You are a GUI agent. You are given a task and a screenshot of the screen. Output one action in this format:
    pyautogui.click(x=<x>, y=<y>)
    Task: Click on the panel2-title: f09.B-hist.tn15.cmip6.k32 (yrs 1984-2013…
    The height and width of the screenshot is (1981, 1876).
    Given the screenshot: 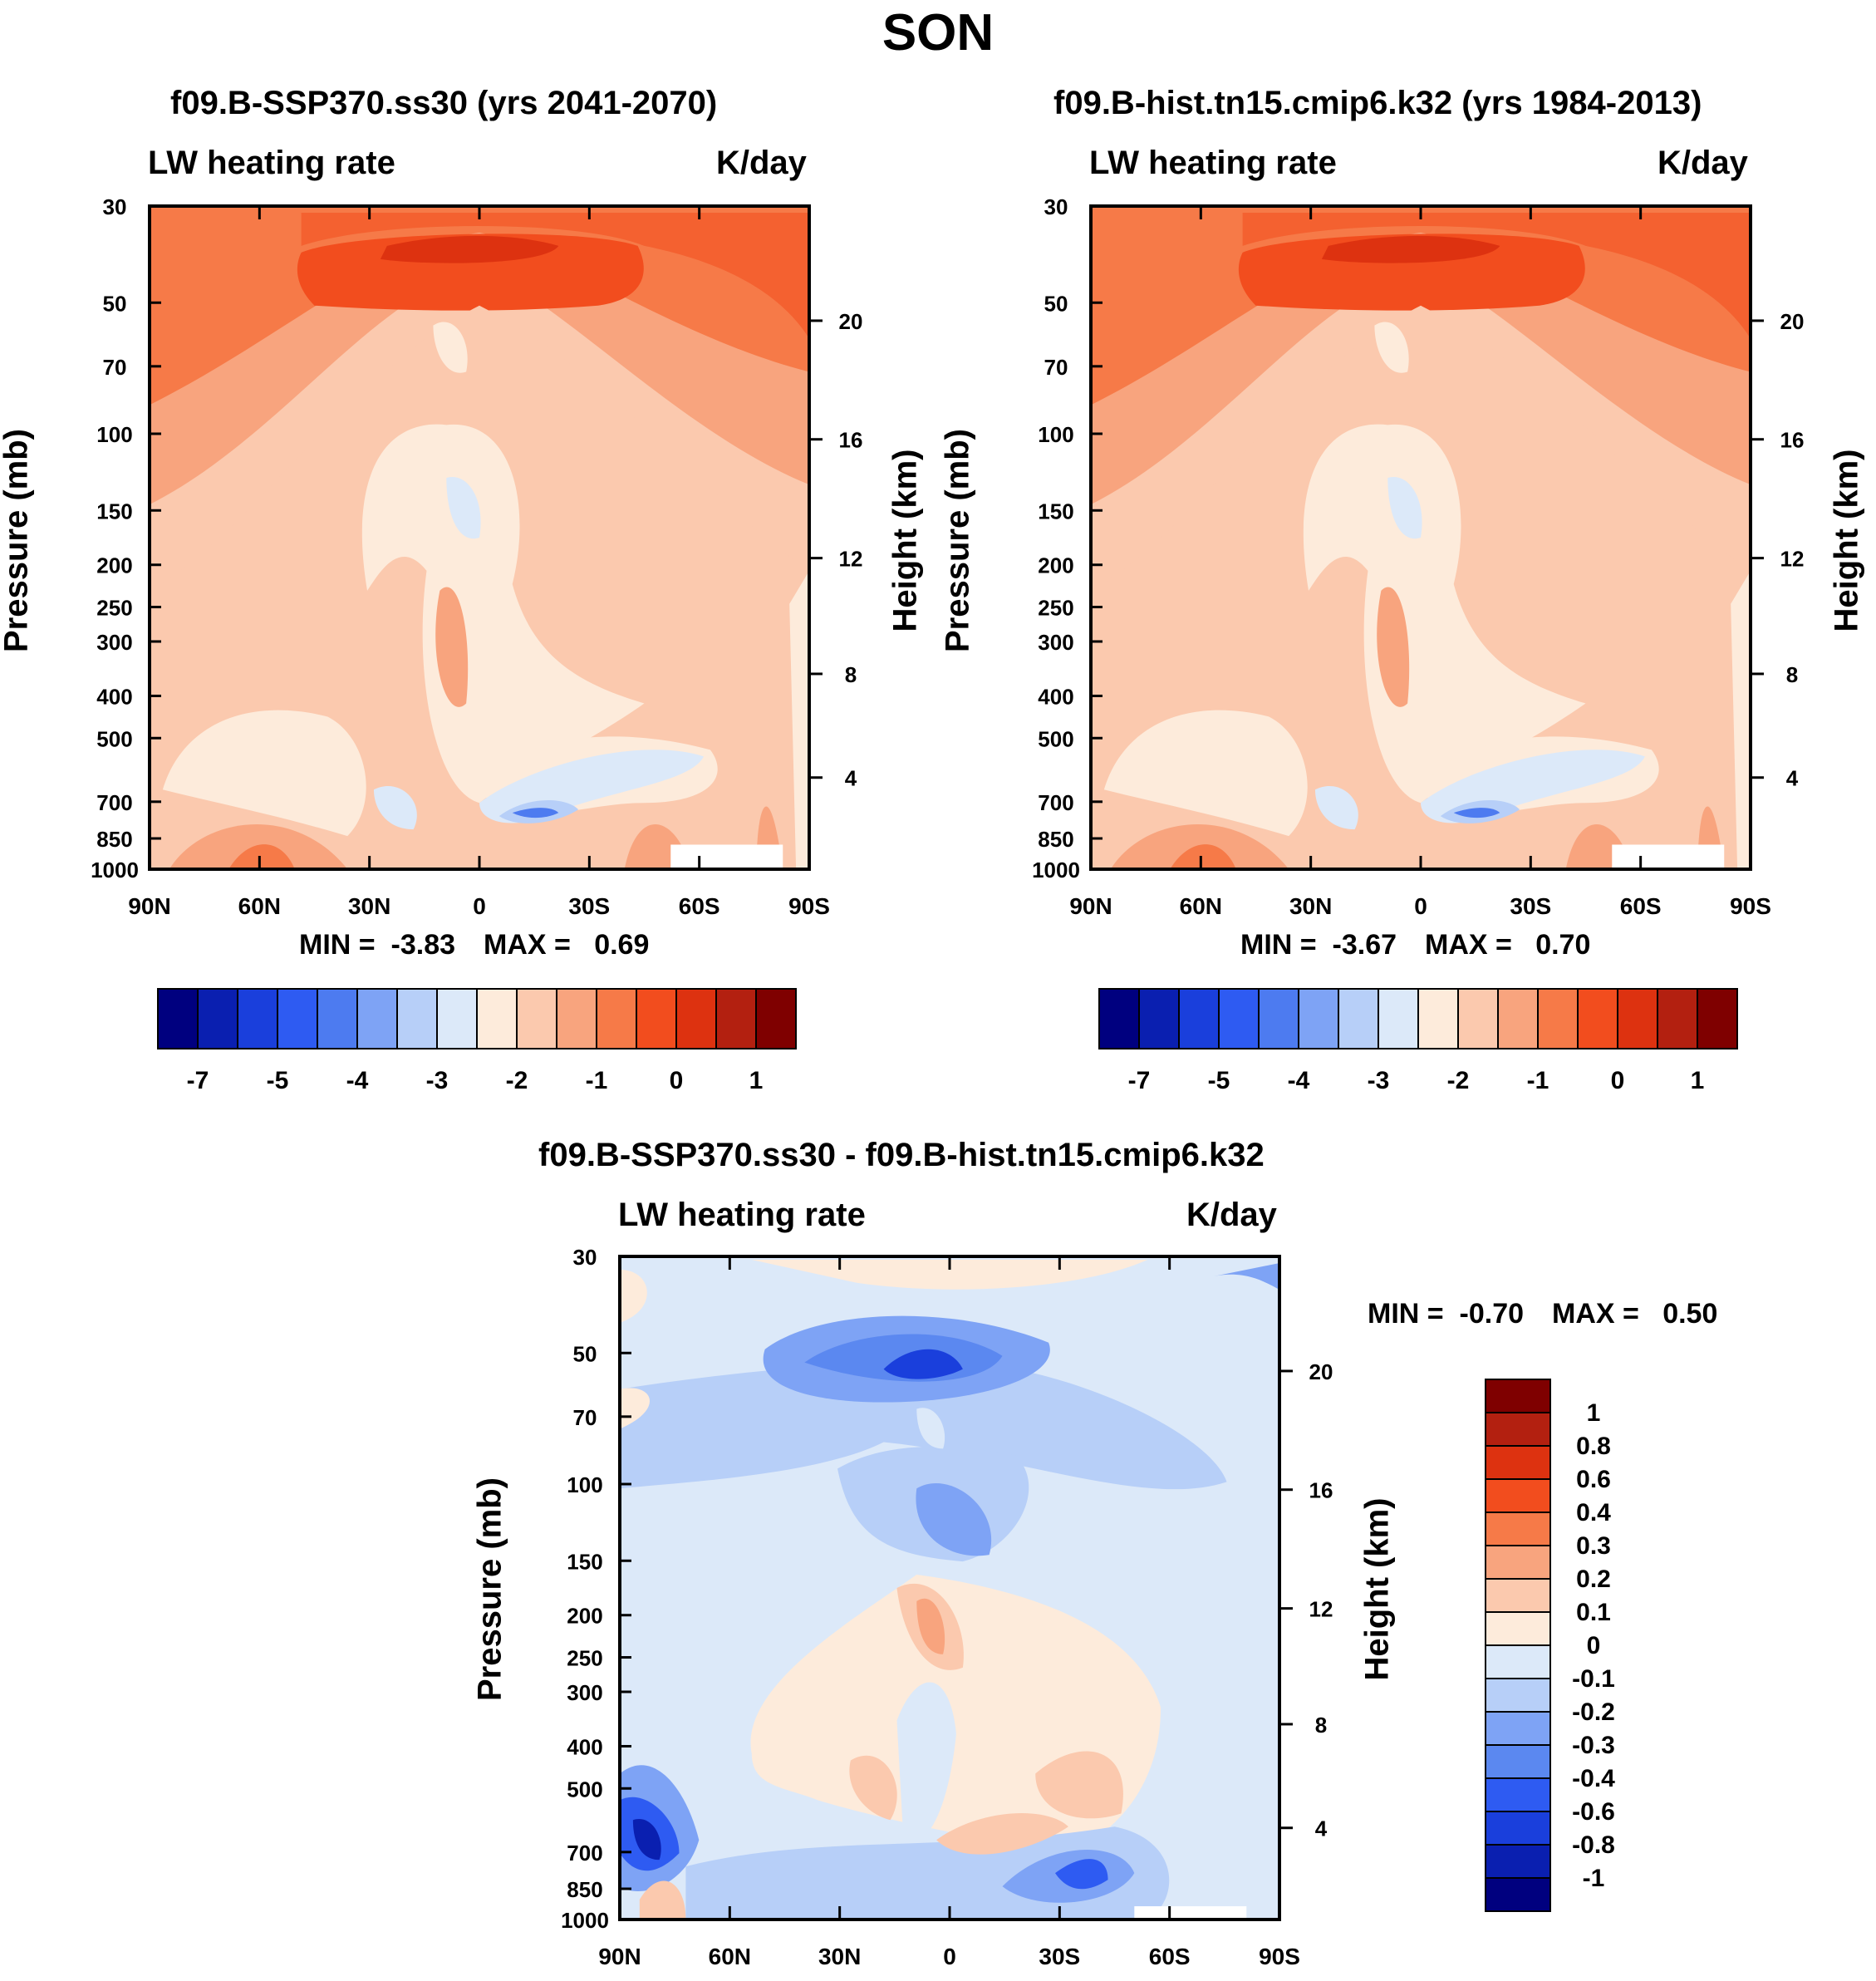 What is the action you would take?
    pyautogui.click(x=1378, y=103)
    